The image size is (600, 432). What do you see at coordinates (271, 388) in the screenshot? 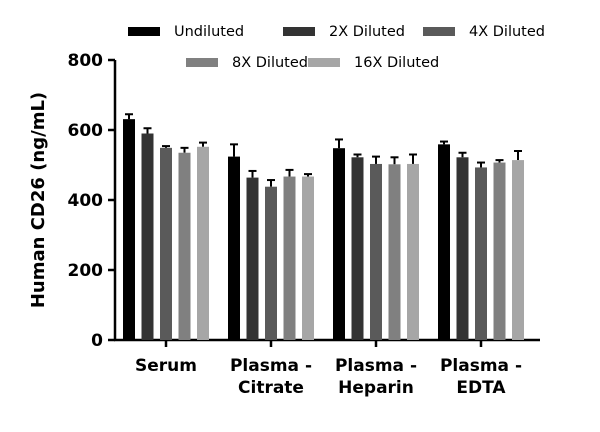
I see `x-tick-label: Citrate` at bounding box center [271, 388].